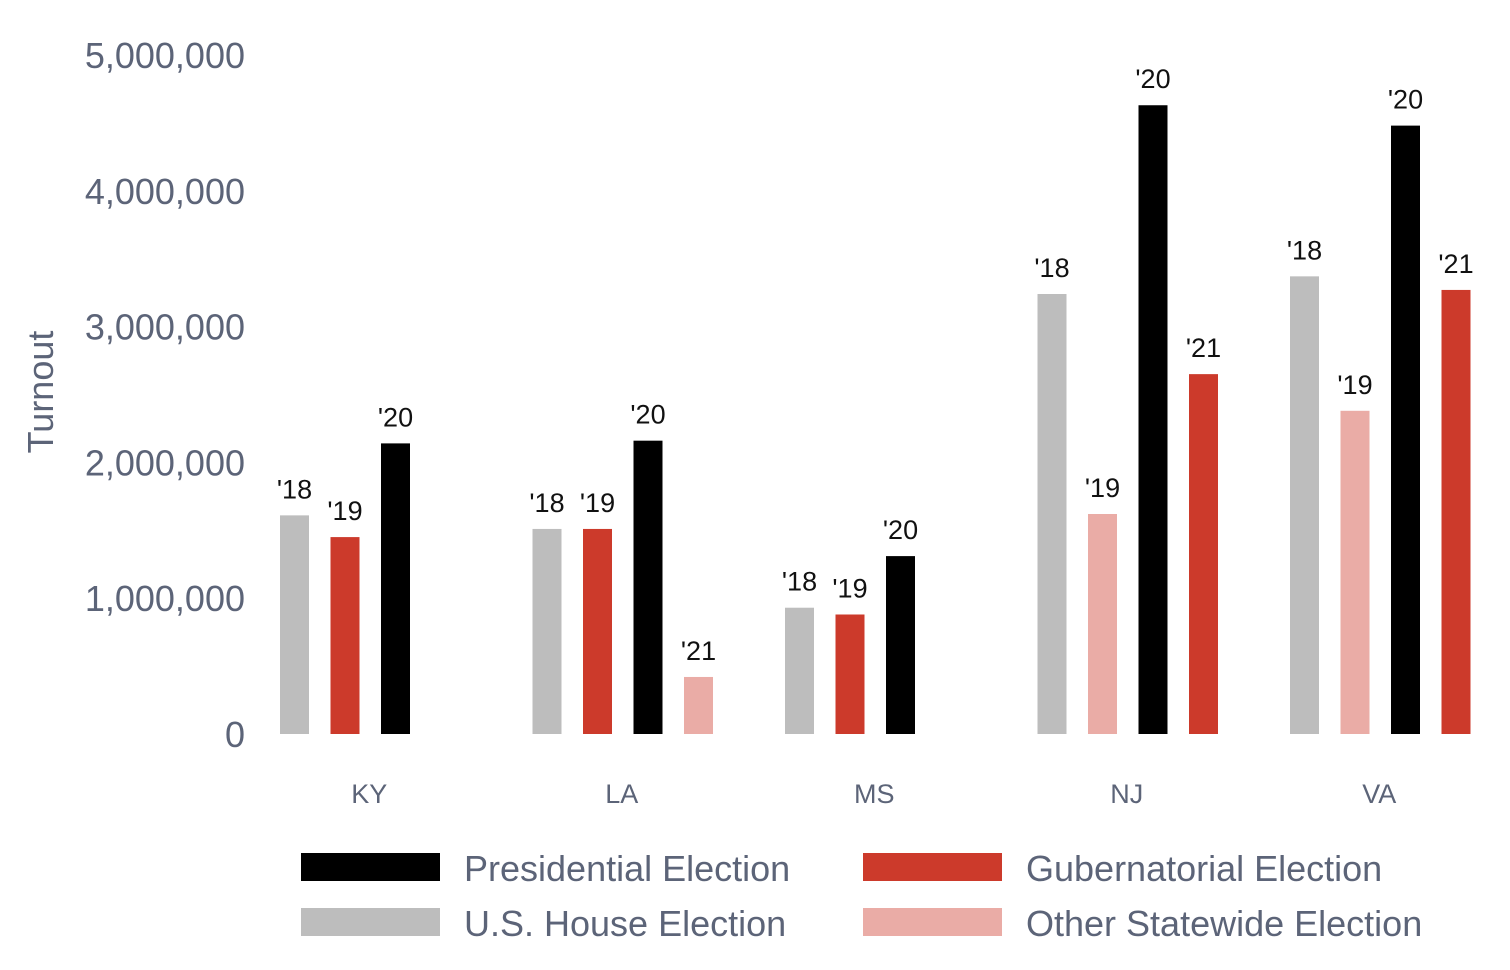 Image resolution: width=1510 pixels, height=970 pixels. Describe the element at coordinates (1304, 505) in the screenshot. I see `bar-va-house` at that location.